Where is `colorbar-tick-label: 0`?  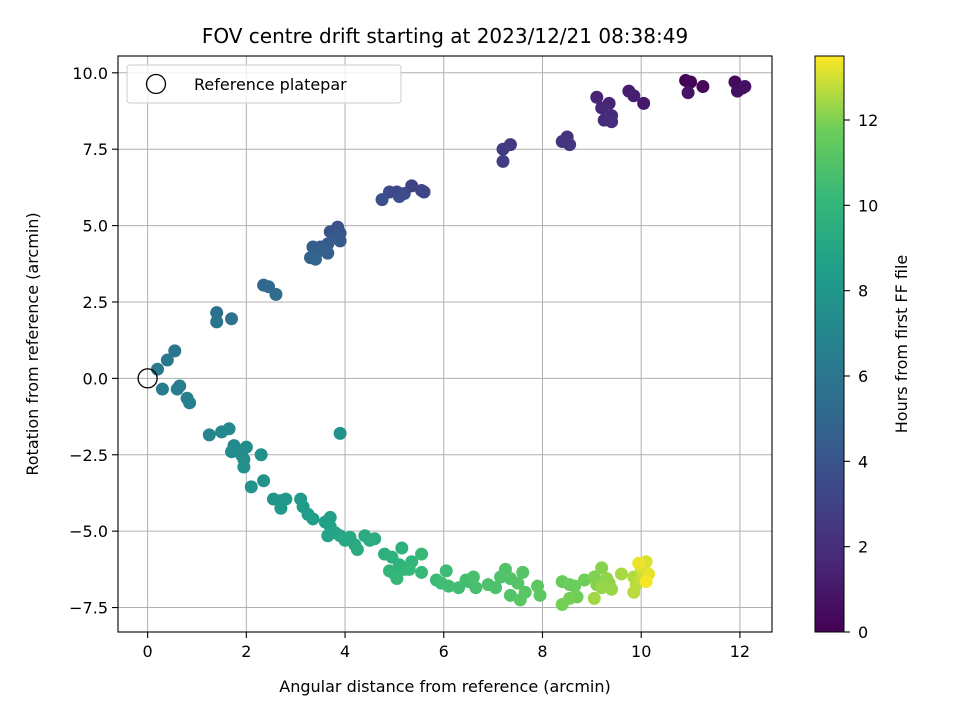
colorbar-tick-label: 0 is located at coordinates (863, 632).